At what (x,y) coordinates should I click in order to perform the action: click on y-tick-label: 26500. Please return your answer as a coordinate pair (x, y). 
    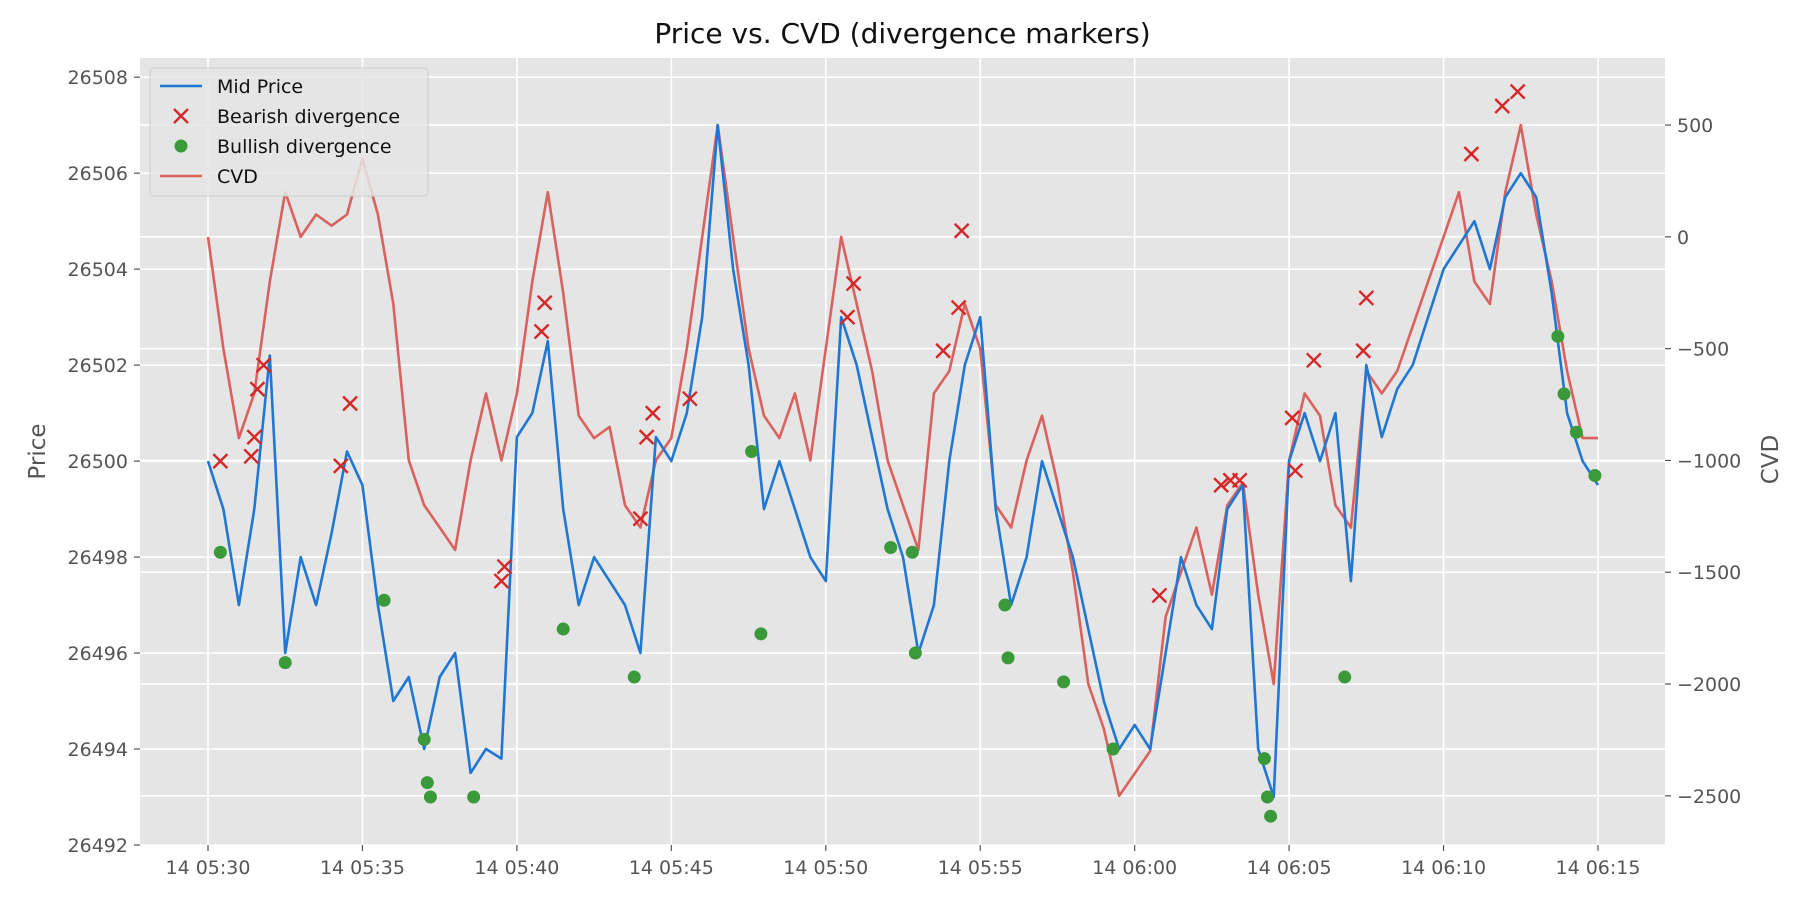
    Looking at the image, I should click on (98, 462).